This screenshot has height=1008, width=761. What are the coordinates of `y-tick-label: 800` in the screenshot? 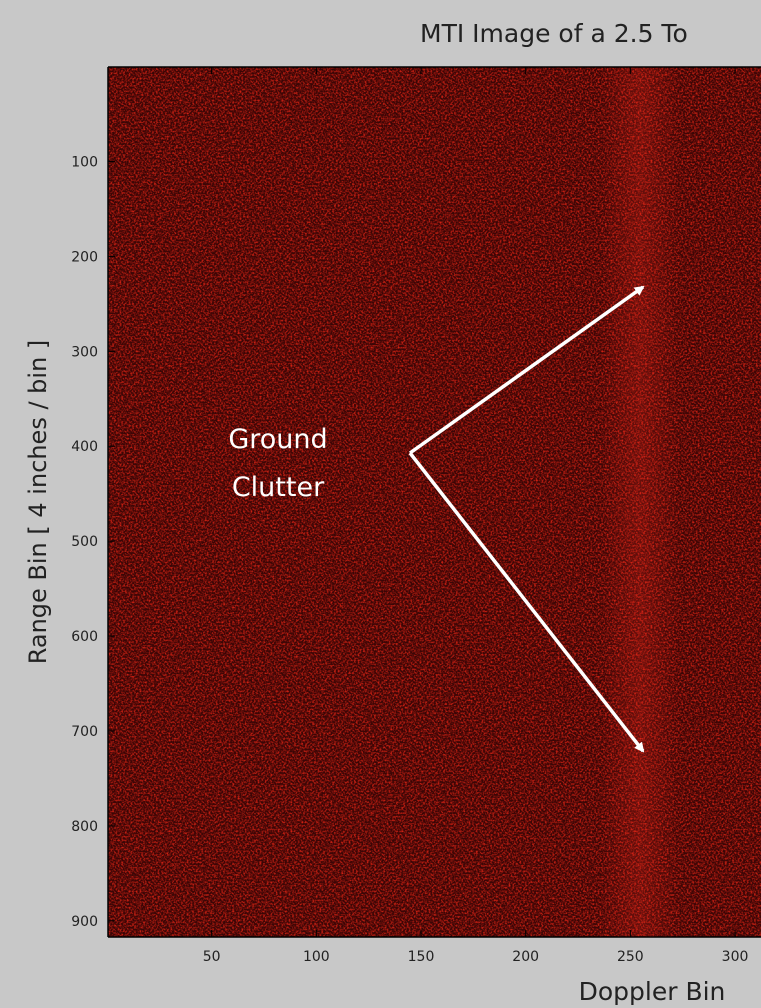 It's located at (84, 827).